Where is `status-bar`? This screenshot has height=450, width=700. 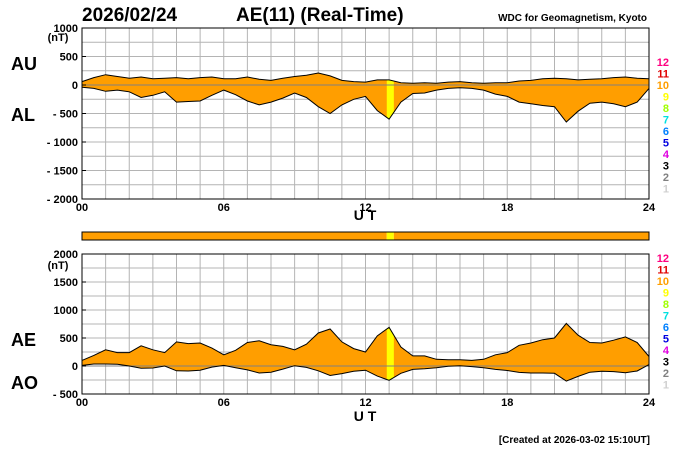
status-bar is located at coordinates (365, 236).